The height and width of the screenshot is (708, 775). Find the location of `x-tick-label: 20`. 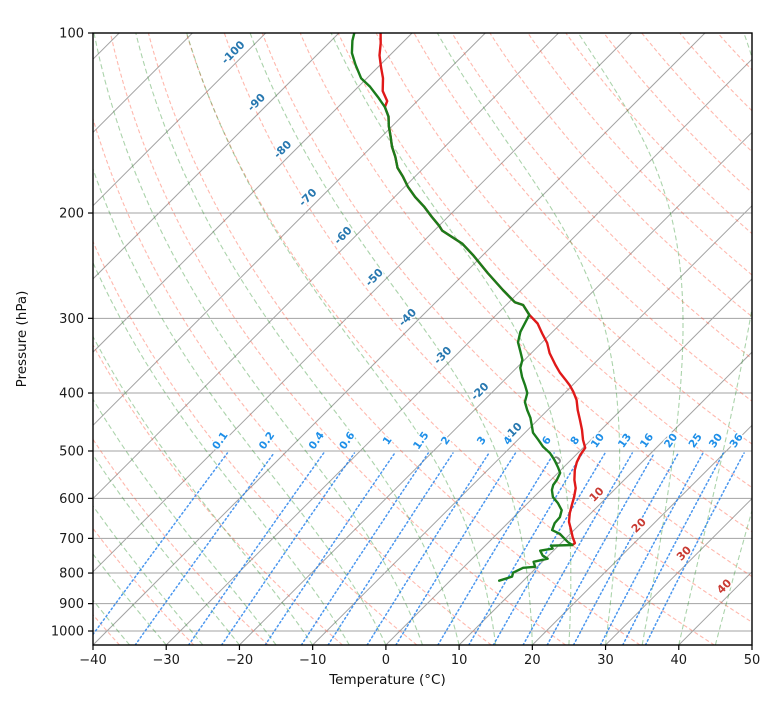

x-tick-label: 20 is located at coordinates (532, 660).